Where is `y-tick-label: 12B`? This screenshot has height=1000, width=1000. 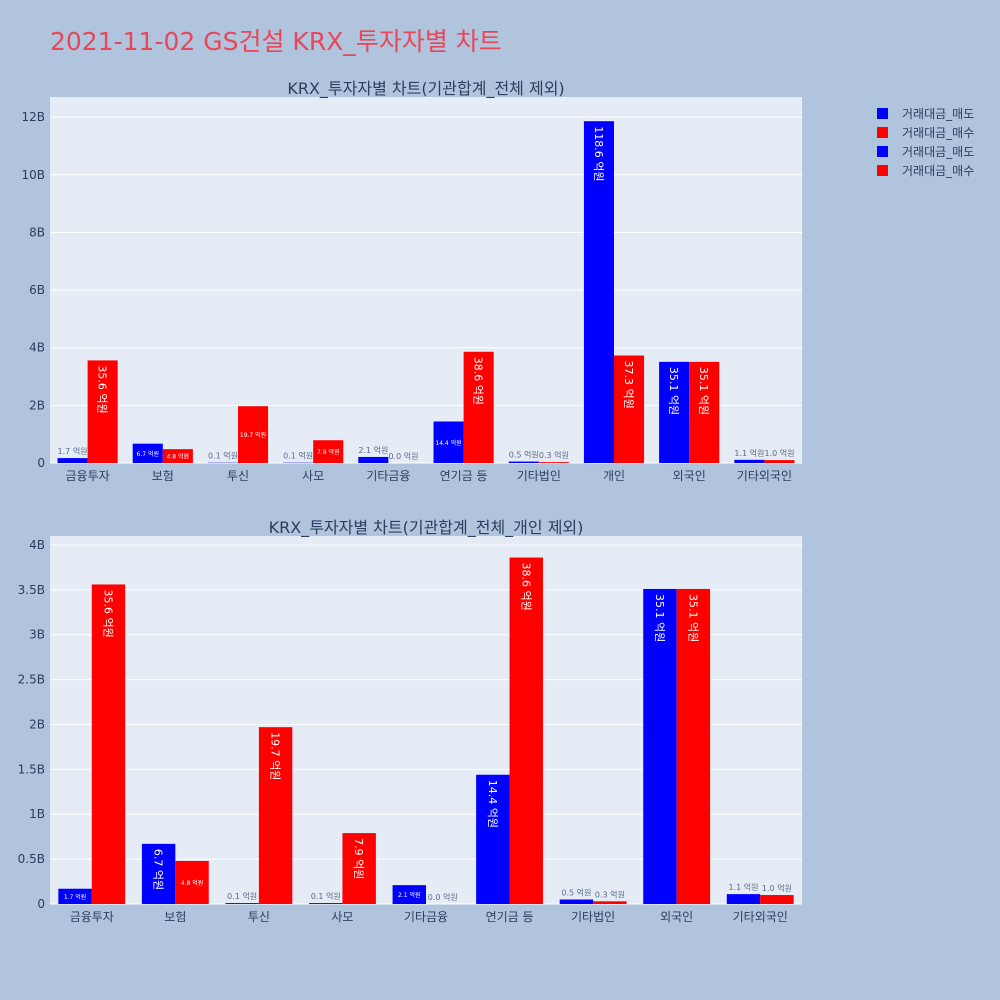
y-tick-label: 12B is located at coordinates (33, 117).